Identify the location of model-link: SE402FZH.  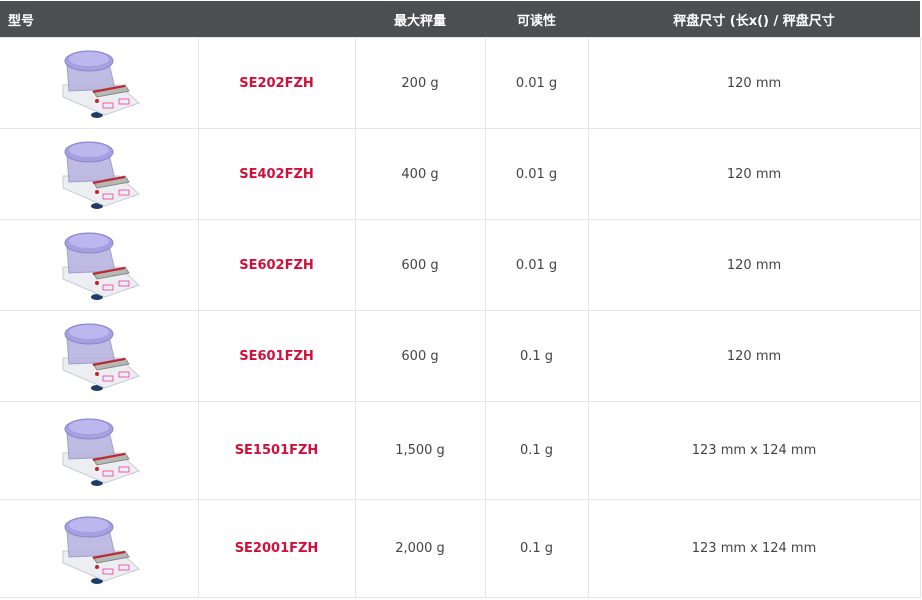
(276, 174).